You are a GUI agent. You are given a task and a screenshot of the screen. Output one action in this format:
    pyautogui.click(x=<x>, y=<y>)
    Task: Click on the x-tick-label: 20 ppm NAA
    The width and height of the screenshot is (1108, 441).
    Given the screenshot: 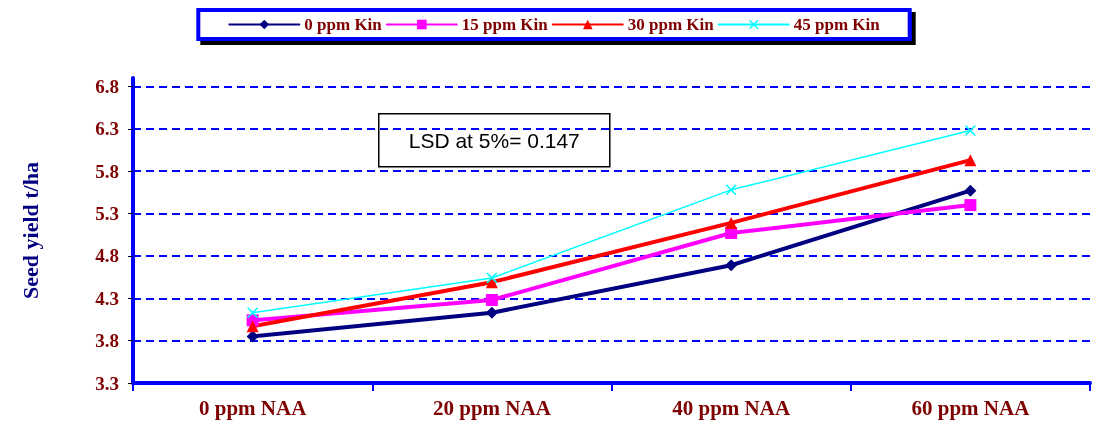 What is the action you would take?
    pyautogui.click(x=492, y=407)
    